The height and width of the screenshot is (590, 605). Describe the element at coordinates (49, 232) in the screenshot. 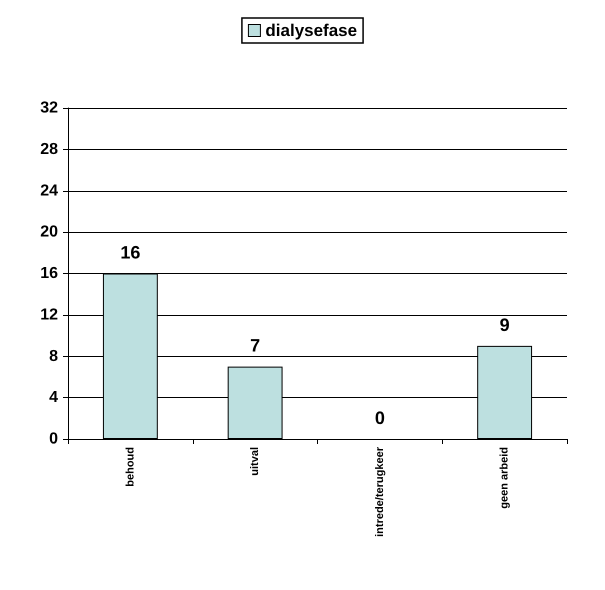

I see `y-tick-label: 20` at that location.